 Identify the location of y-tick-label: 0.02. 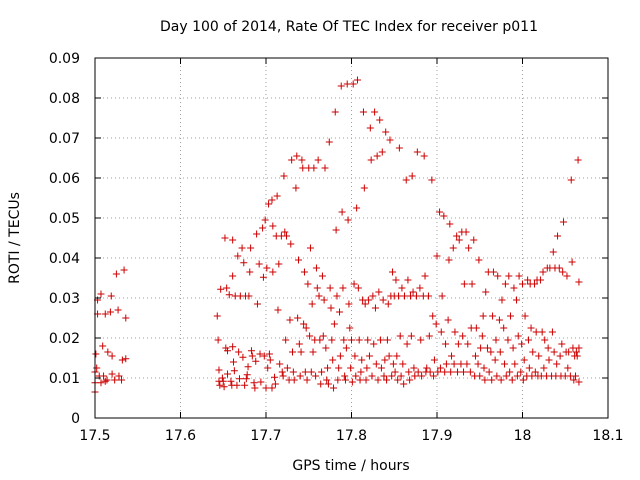
(64, 339).